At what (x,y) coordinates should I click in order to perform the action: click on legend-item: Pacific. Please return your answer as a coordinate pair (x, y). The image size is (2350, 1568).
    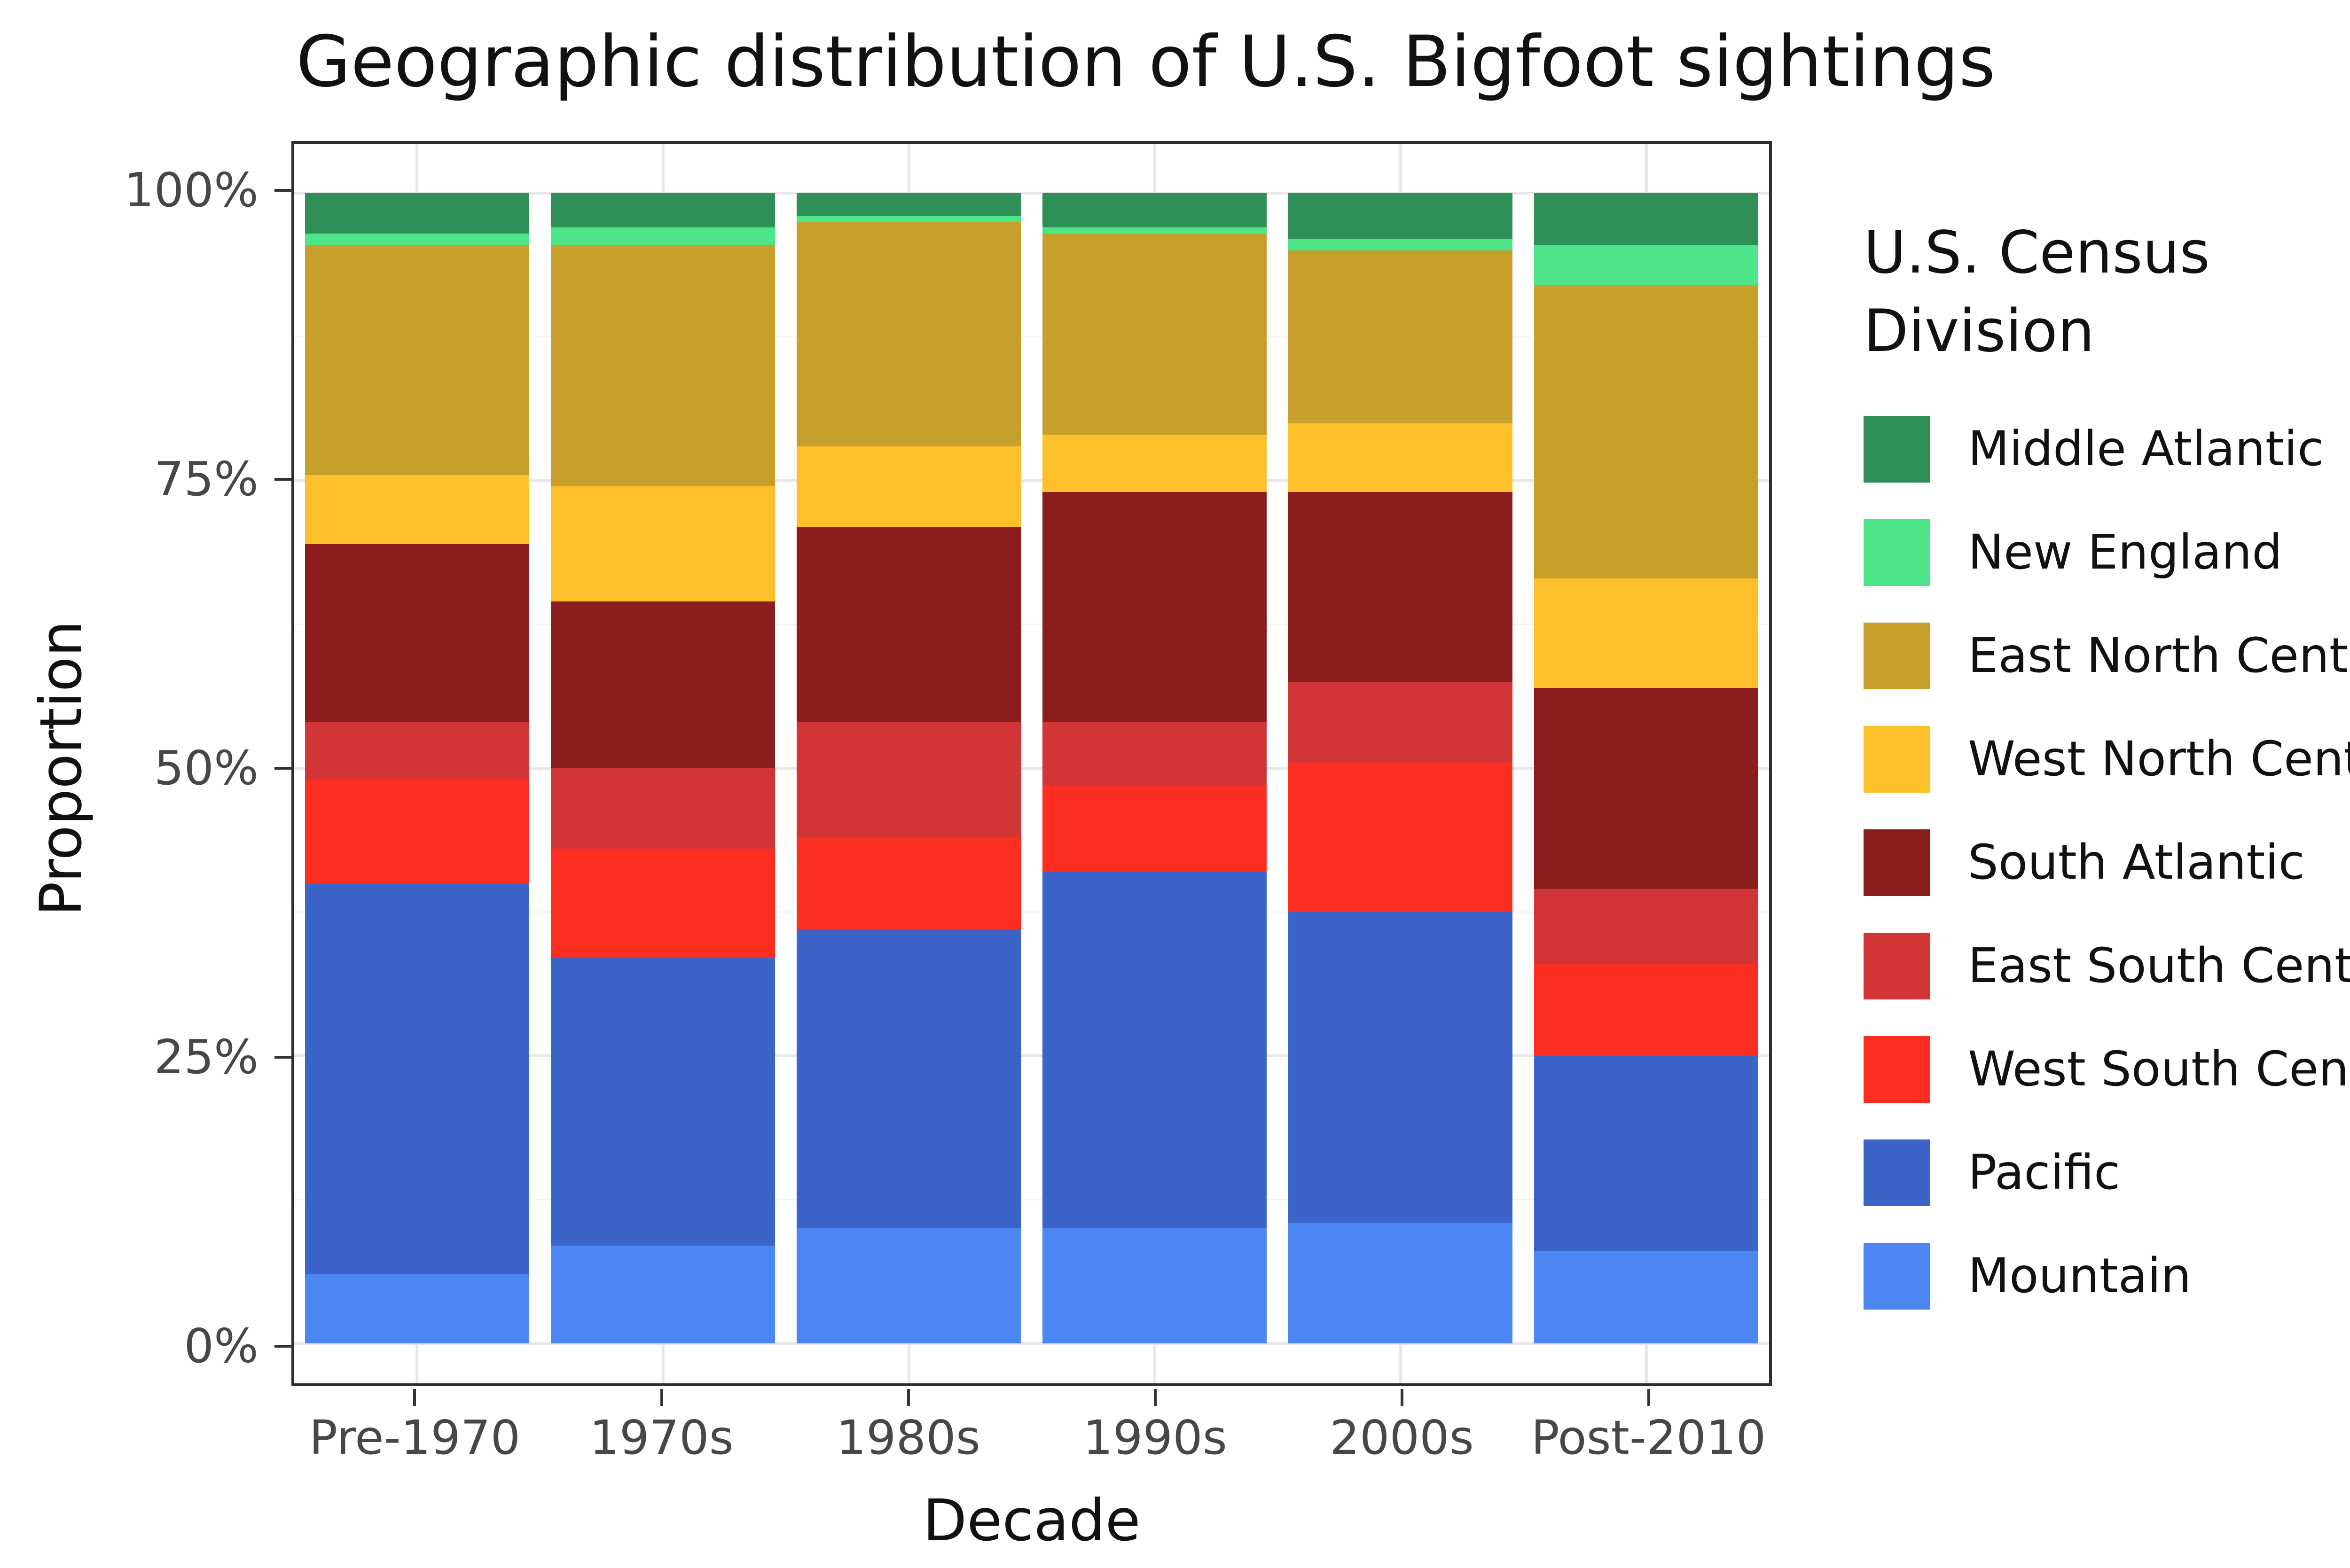
    Looking at the image, I should click on (2107, 1173).